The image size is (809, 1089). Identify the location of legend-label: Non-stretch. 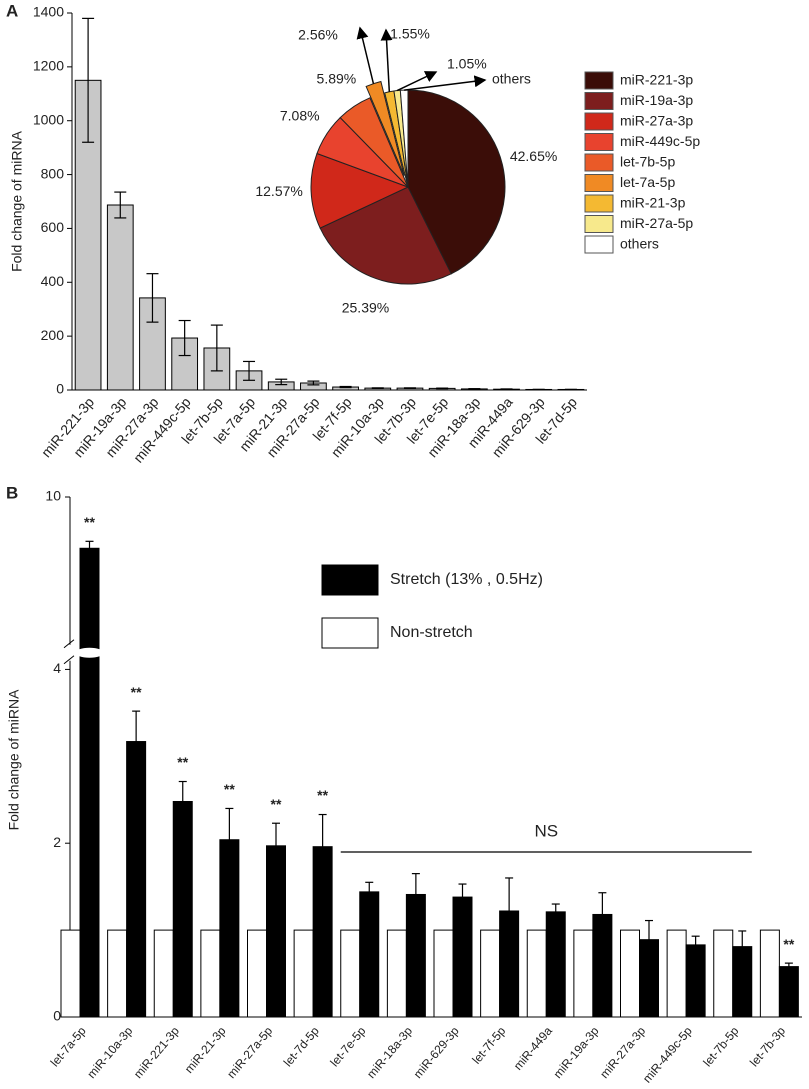
(431, 632).